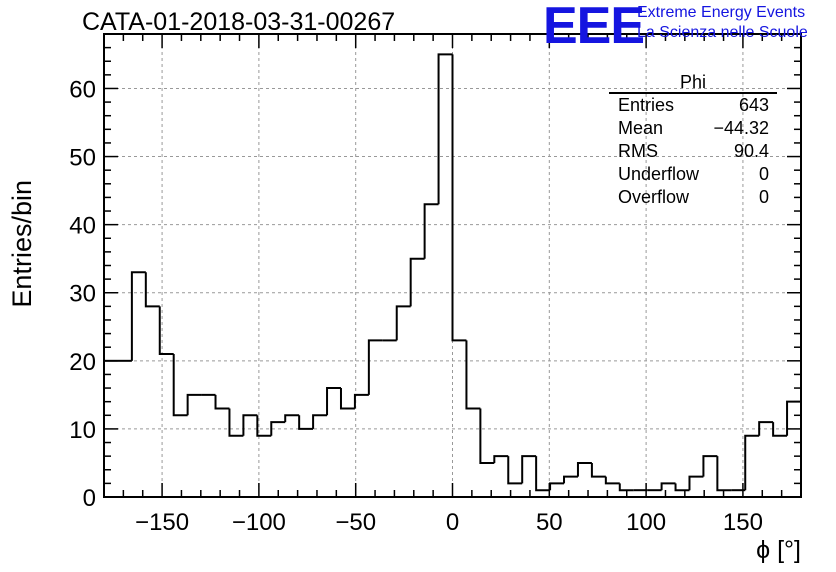 This screenshot has width=836, height=572. What do you see at coordinates (751, 151) in the screenshot?
I see `stats-value: 90.4` at bounding box center [751, 151].